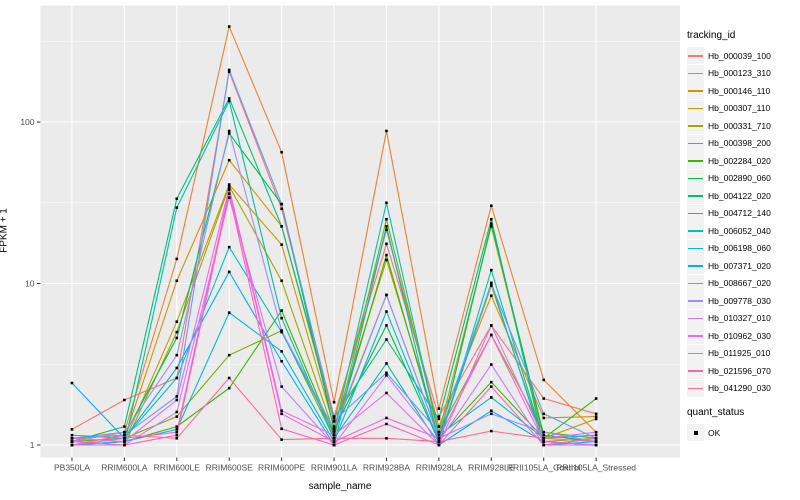  Describe the element at coordinates (72, 468) in the screenshot. I see `x-tick-label: PB350LA` at that location.